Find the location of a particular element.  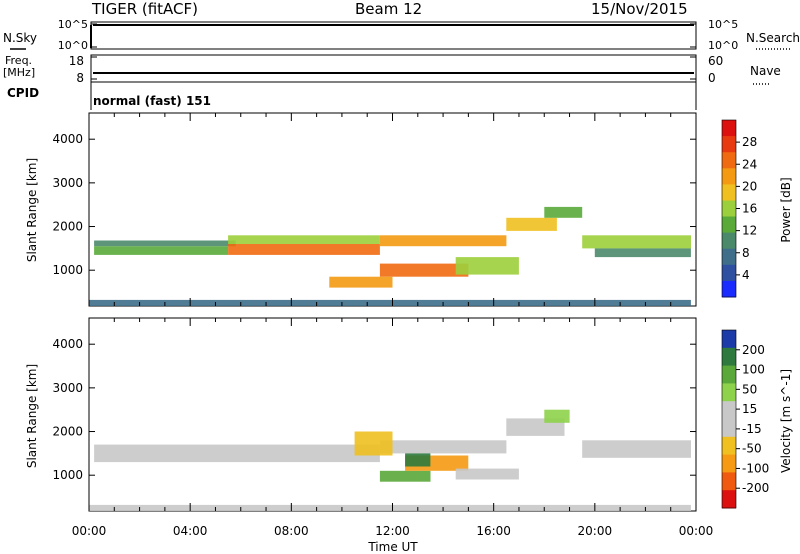

power-colorbar-tick-label-0: 28 is located at coordinates (749, 142).